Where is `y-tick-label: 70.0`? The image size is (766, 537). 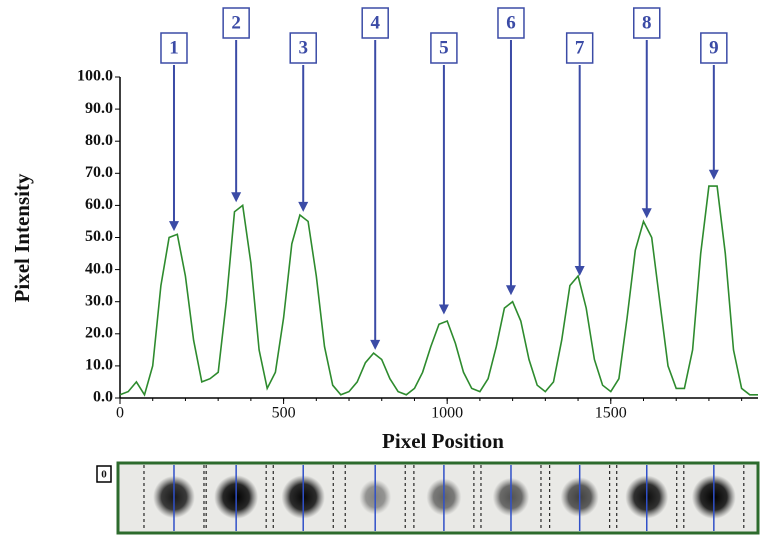
y-tick-label: 70.0 is located at coordinates (99, 172).